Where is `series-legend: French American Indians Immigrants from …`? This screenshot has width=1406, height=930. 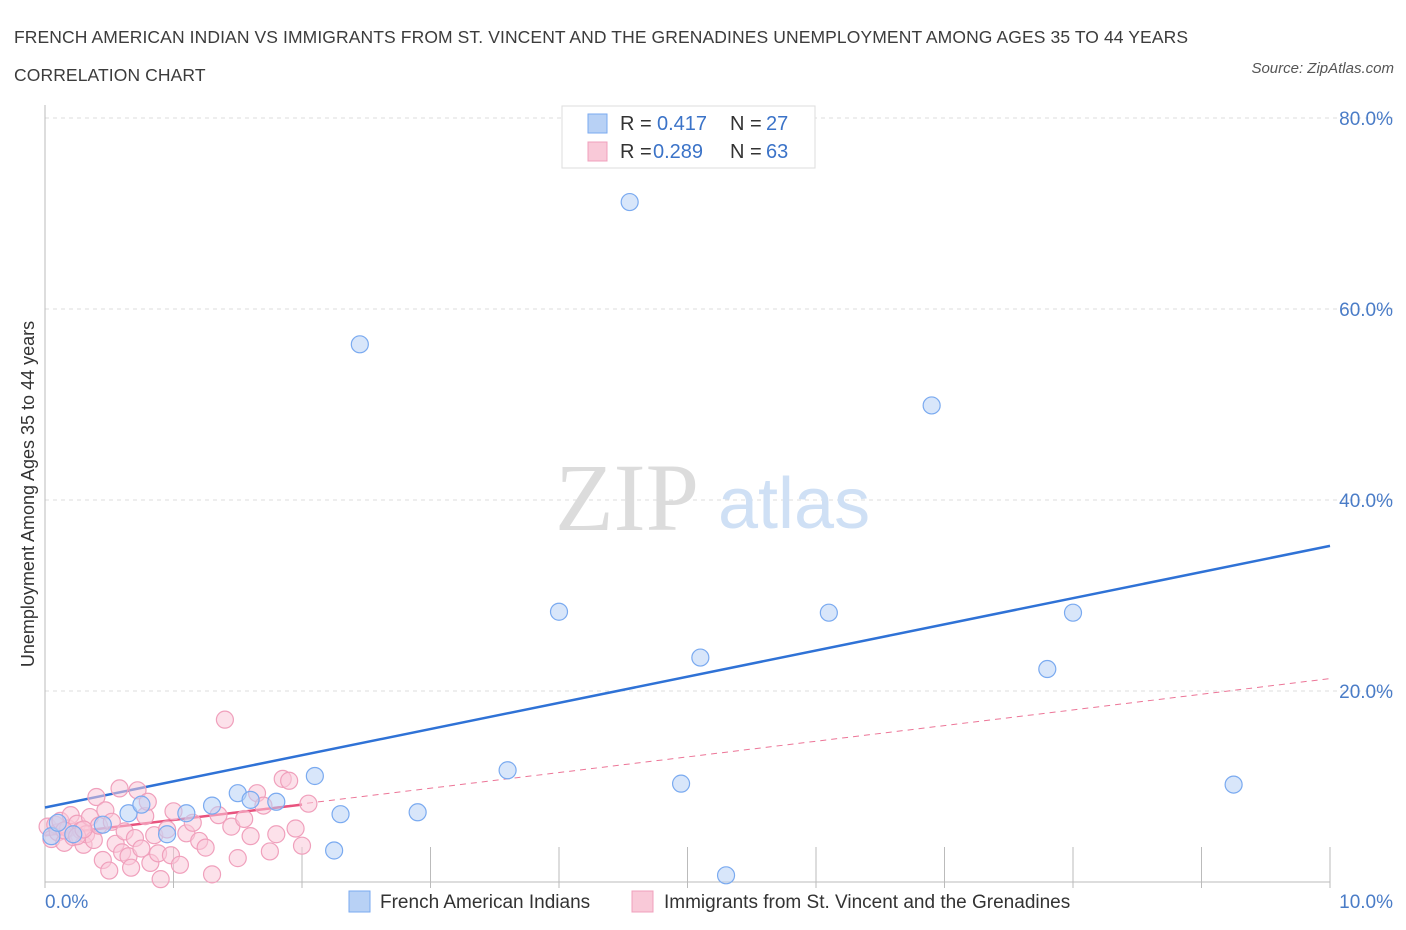 series-legend: French American Indians Immigrants from … is located at coordinates (709, 901).